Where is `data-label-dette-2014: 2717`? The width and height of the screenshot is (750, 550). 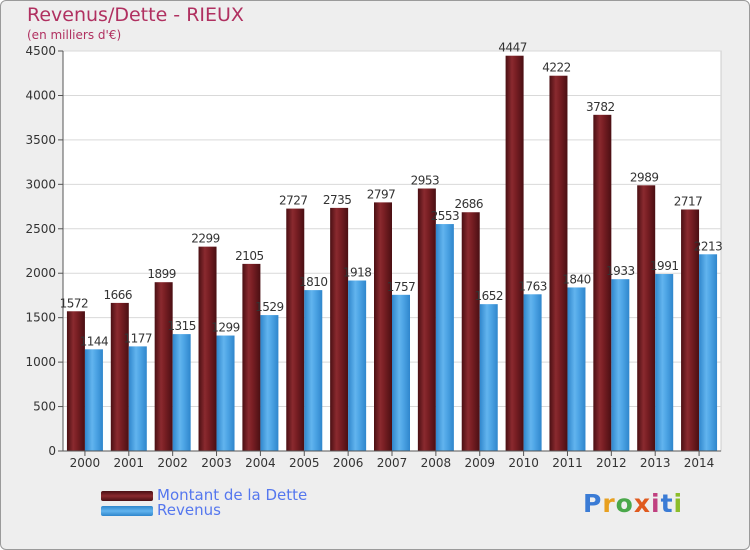
data-label-dette-2014: 2717 is located at coordinates (688, 201).